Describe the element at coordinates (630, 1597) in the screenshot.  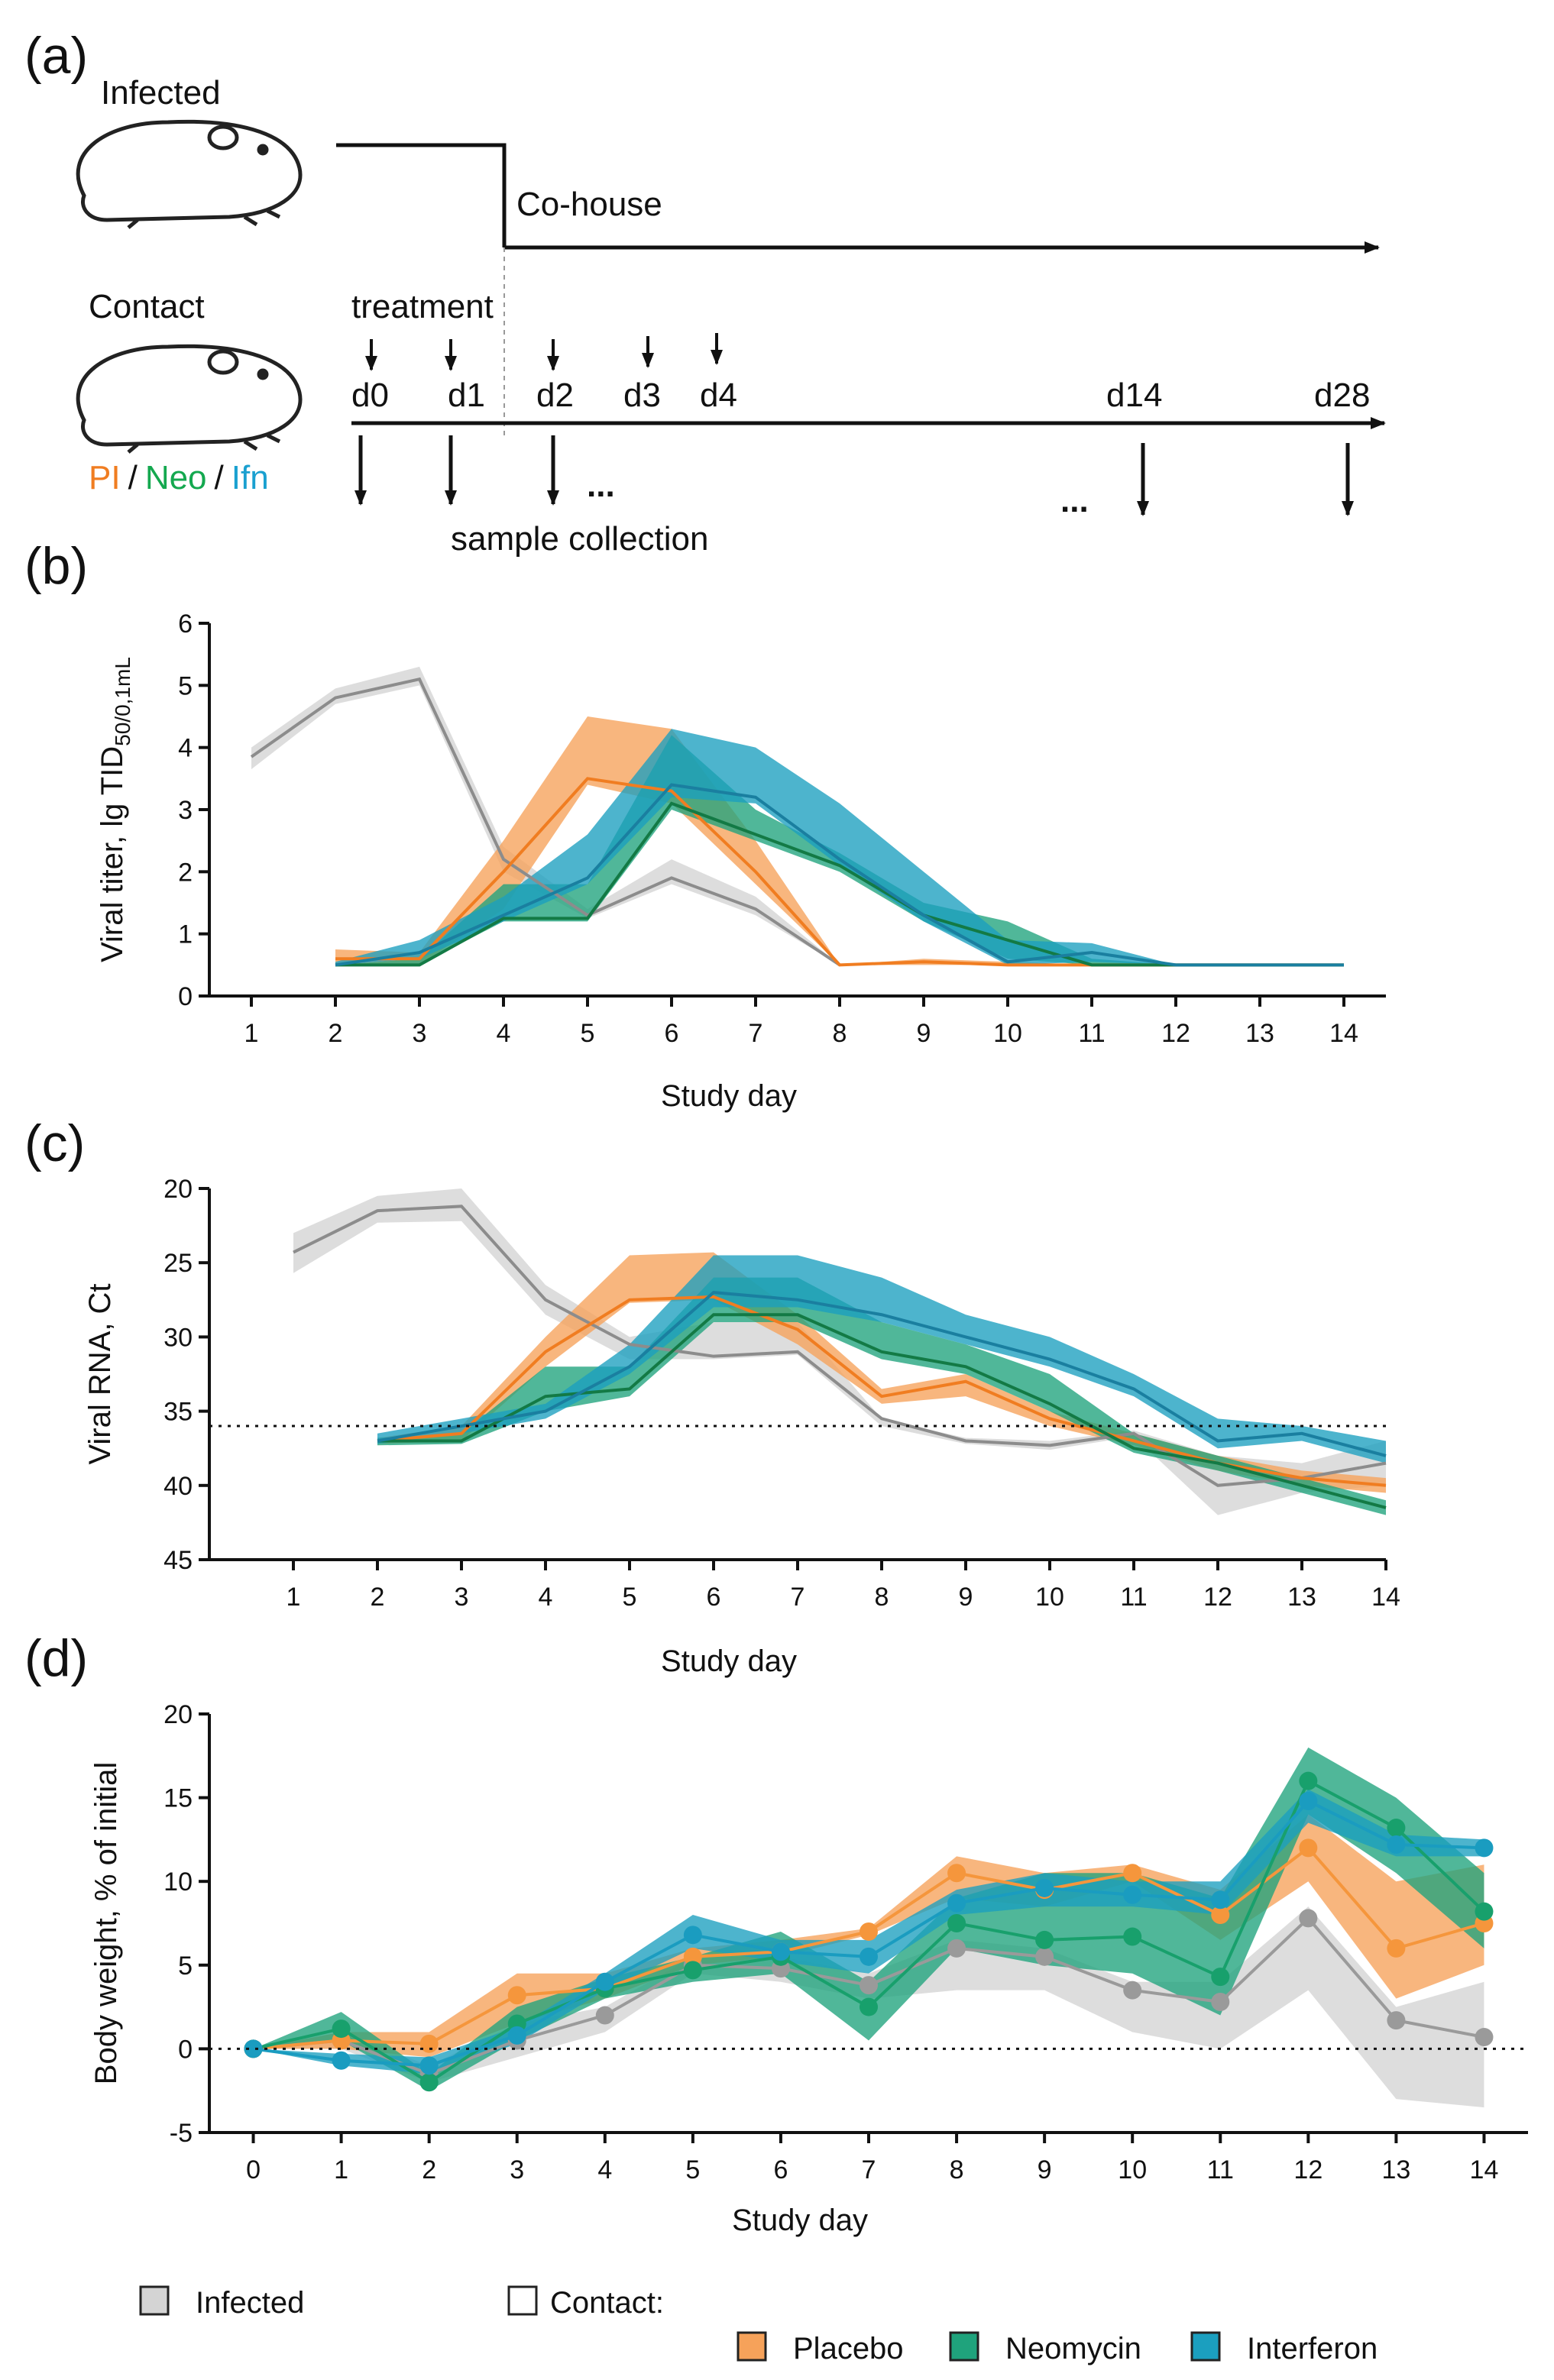
I see `x-tick-label: 5` at that location.